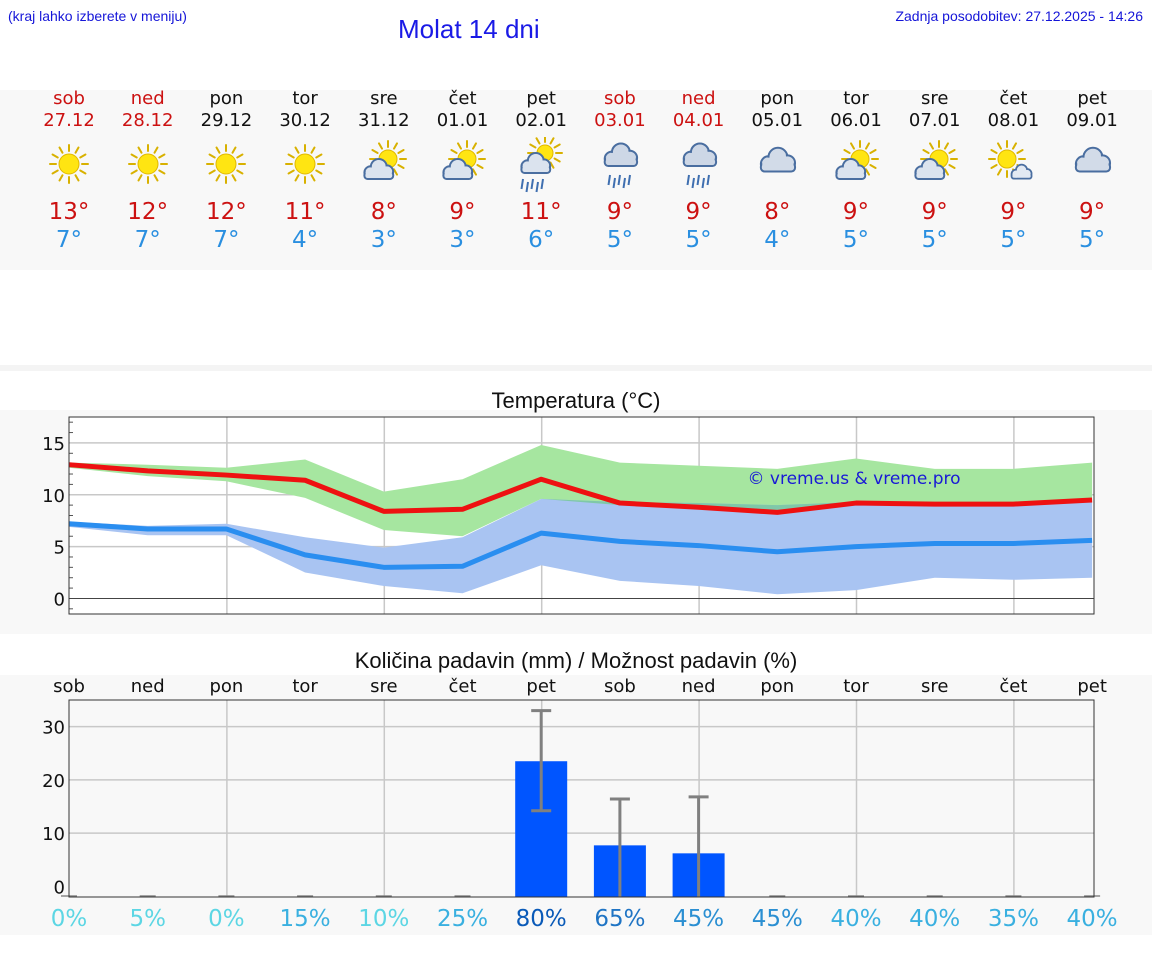 This screenshot has width=1152, height=975. What do you see at coordinates (226, 98) in the screenshot?
I see `day-name: pon` at bounding box center [226, 98].